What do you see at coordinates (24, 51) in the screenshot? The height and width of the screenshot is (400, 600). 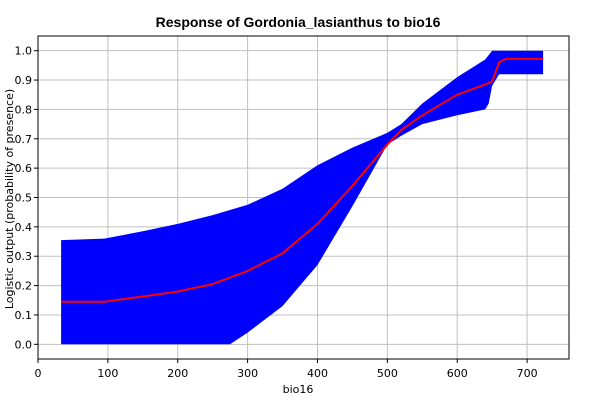 I see `y-tick-label: 1.0` at bounding box center [24, 51].